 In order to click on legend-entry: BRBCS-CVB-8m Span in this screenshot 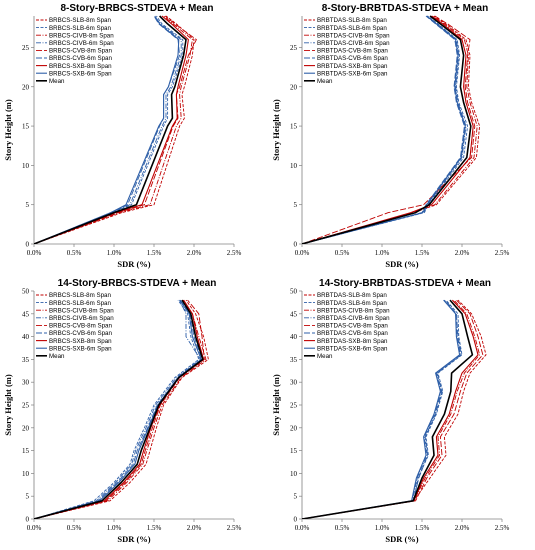, I will do `click(80, 326)`.